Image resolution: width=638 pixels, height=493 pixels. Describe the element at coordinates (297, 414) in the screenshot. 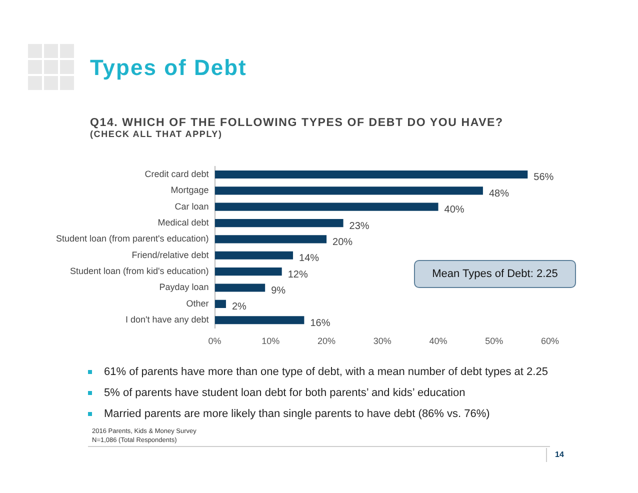

I see `text: Married parents are more likely than single parents to have debt (86% vs. 76%)` at that location.